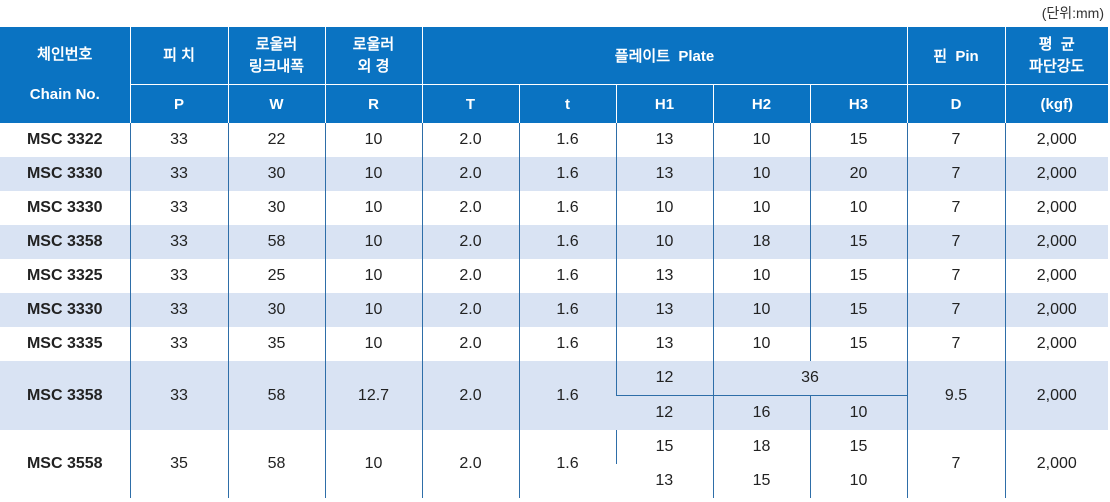 This screenshot has width=1110, height=502. I want to click on header-pin: 핀 Pin, so click(955, 56).